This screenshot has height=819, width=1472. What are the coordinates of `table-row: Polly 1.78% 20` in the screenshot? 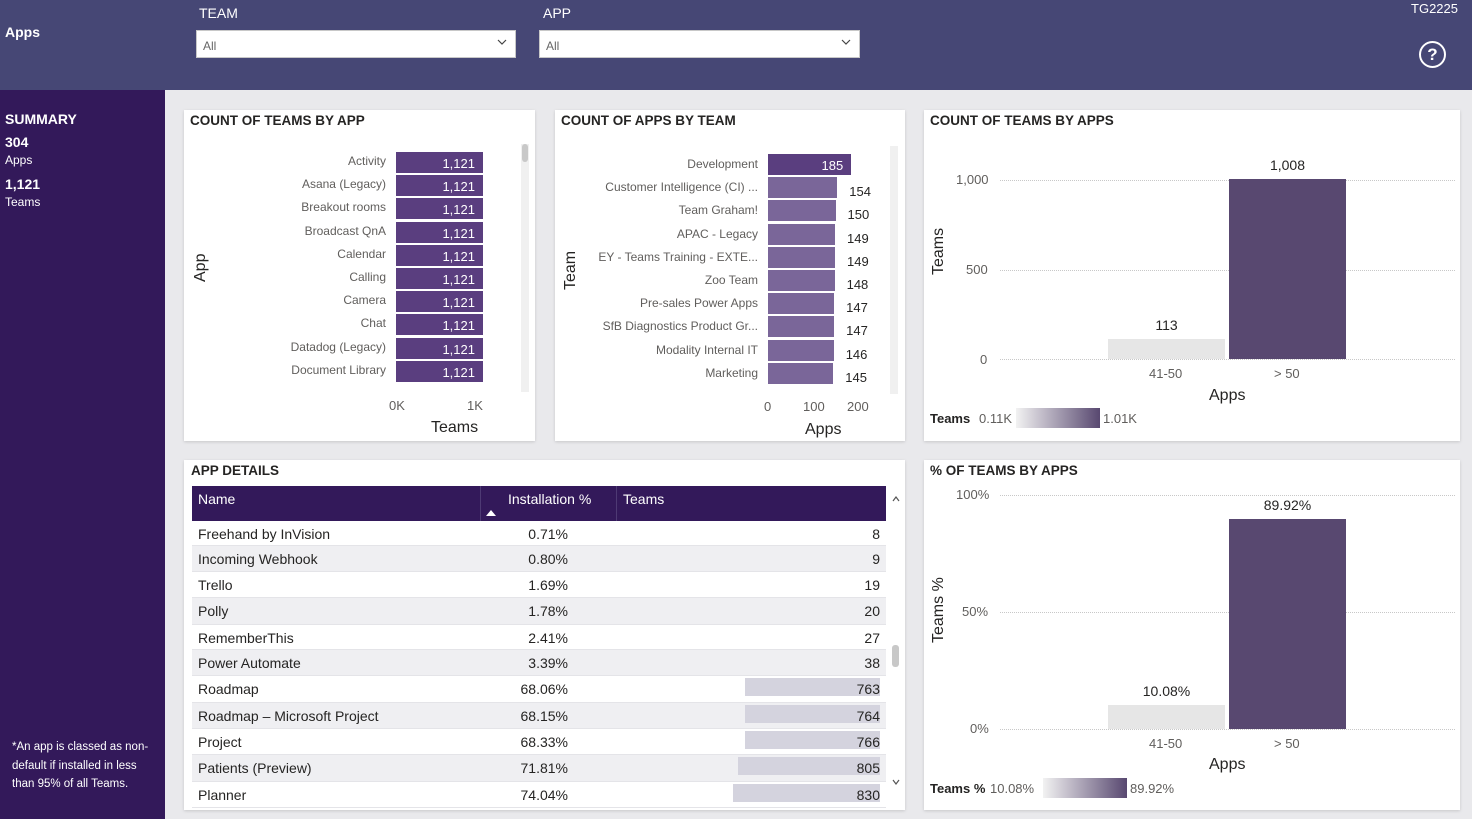 It's located at (539, 611).